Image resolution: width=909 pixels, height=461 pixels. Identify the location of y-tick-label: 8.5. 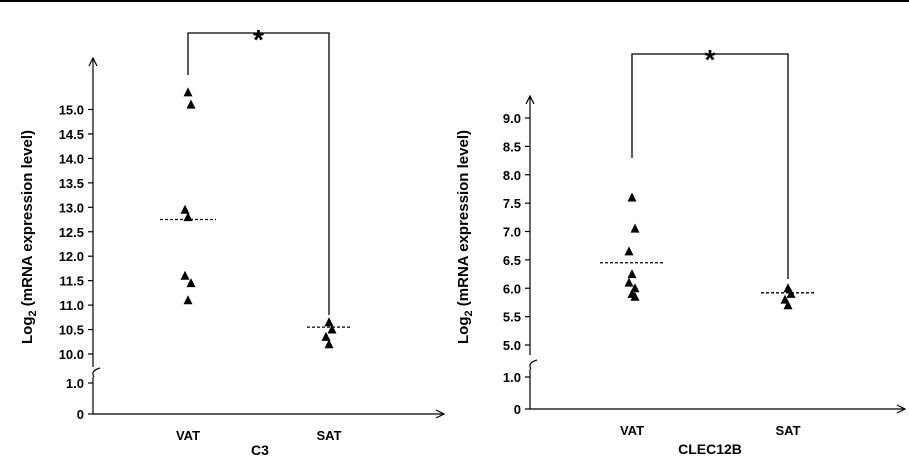
(512, 146).